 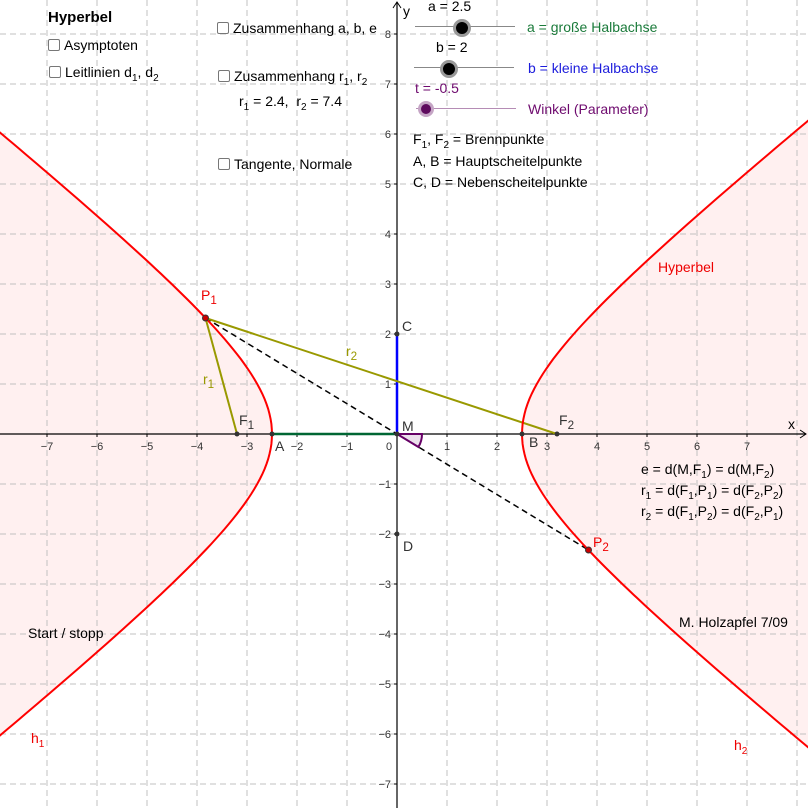 What do you see at coordinates (384, 535) in the screenshot?
I see `y-tick-label: −2` at bounding box center [384, 535].